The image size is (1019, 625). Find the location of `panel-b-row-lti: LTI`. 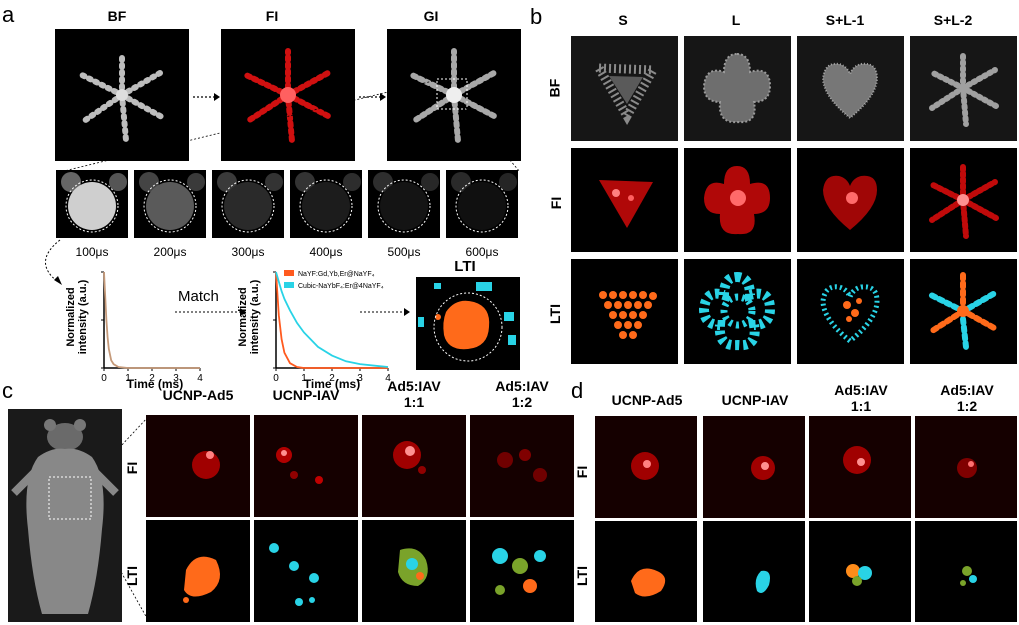

panel-b-row-lti: LTI is located at coordinates (554, 314).